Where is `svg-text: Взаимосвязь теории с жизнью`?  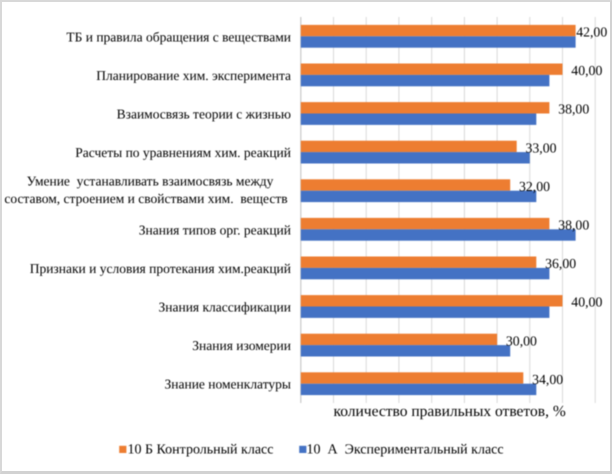
svg-text: Взаимосвязь теории с жизнью is located at coordinates (204, 114).